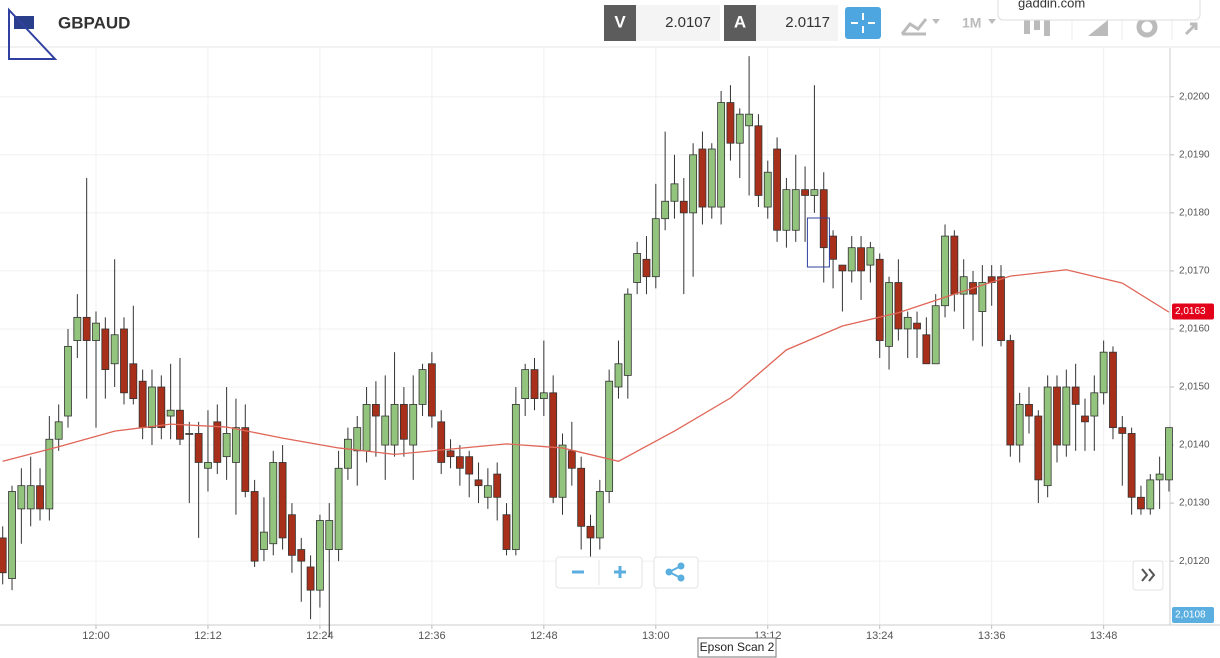 The image size is (1220, 658). I want to click on zoom-in, so click(620, 572).